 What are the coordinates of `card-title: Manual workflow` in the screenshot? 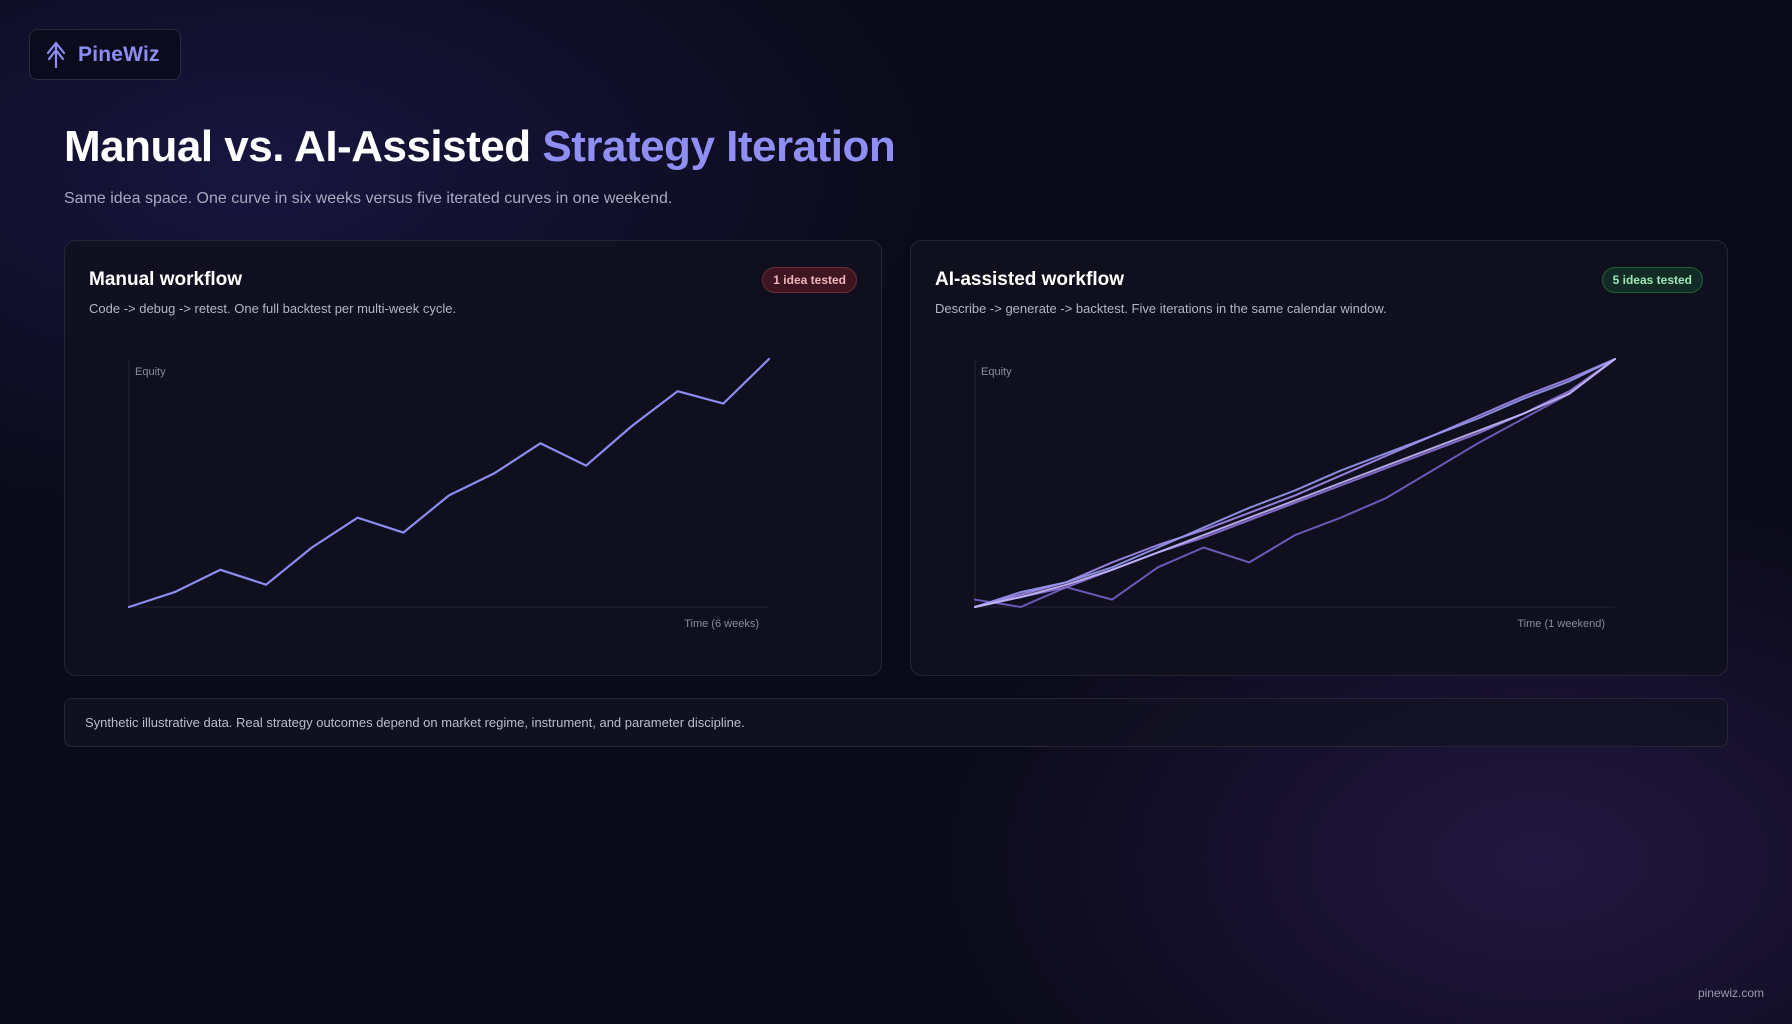 It's located at (166, 279).